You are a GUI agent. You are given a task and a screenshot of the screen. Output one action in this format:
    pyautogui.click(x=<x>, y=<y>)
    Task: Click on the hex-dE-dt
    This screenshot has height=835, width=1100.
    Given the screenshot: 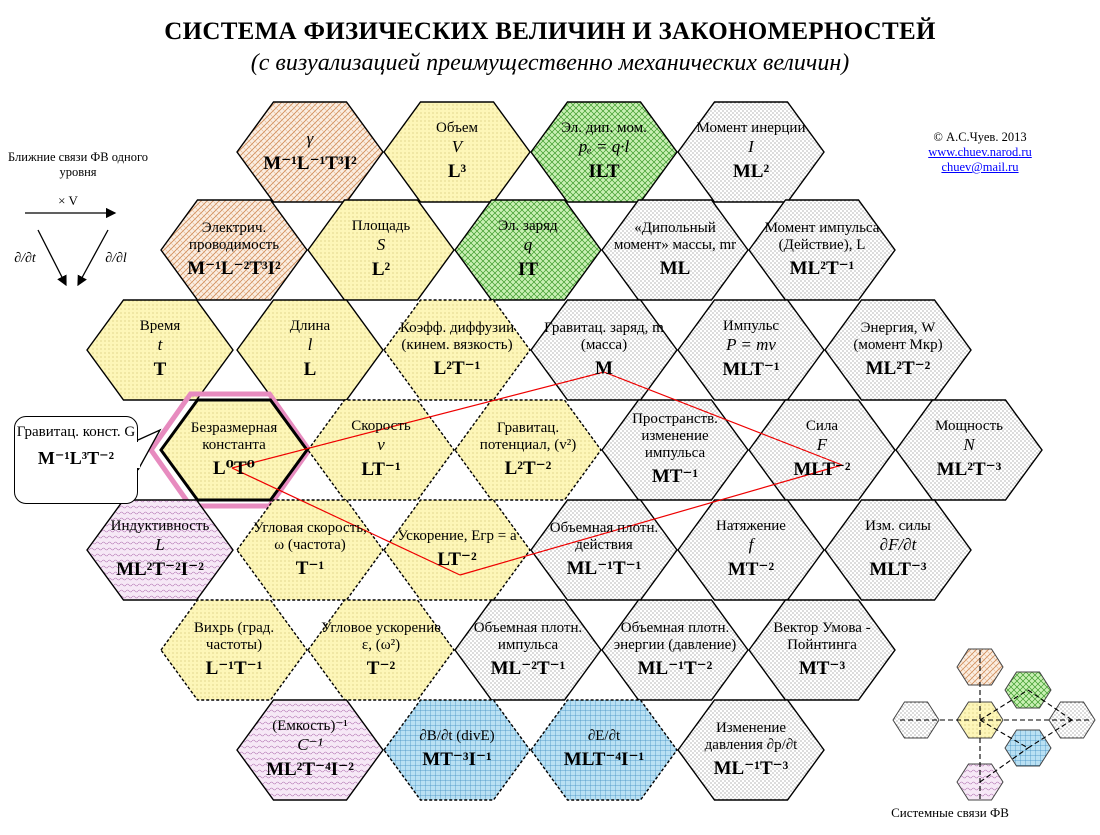 What is the action you would take?
    pyautogui.click(x=604, y=750)
    